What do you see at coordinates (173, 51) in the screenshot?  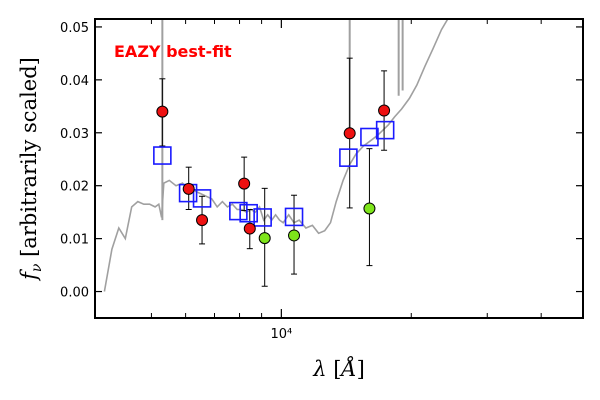 I see `chart-annotation: EAZY best-fit` at bounding box center [173, 51].